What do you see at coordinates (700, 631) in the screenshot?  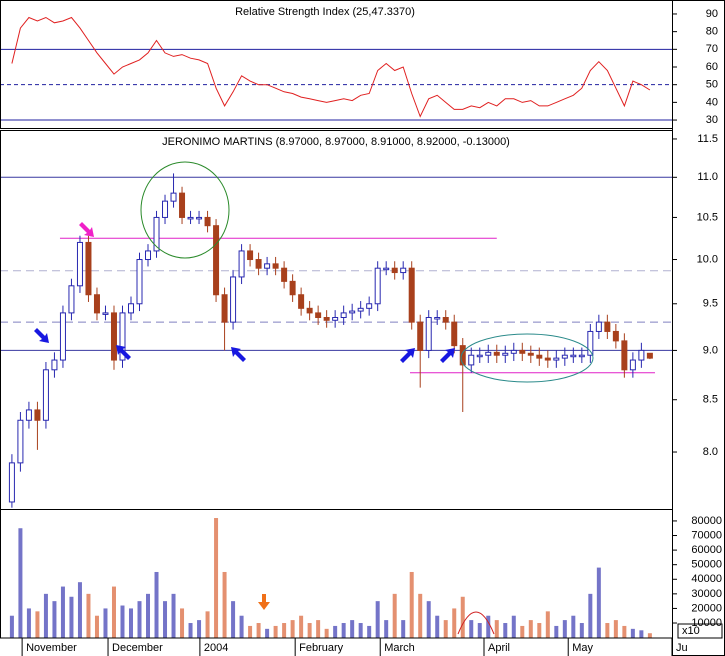 I see `multiplier-box` at bounding box center [700, 631].